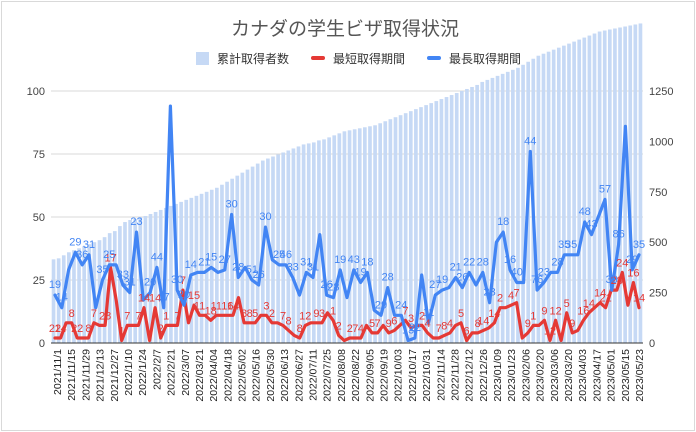  I want to click on data-label-shortest: 4, so click(361, 329).